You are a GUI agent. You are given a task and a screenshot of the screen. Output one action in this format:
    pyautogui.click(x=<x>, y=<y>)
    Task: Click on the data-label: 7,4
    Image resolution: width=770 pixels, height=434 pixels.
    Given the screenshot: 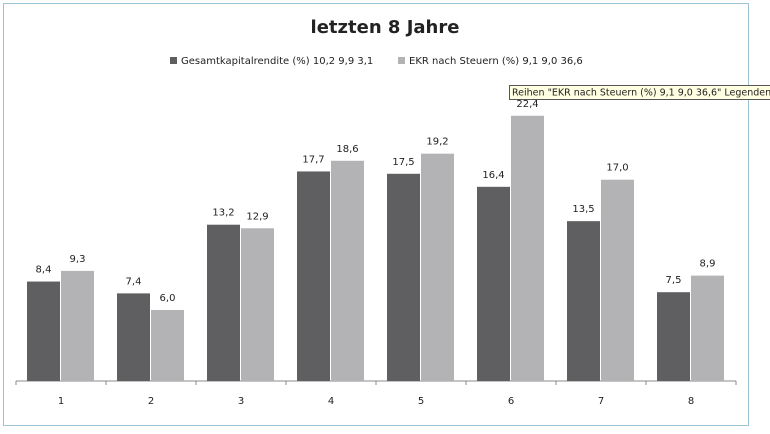 What is the action you would take?
    pyautogui.click(x=134, y=281)
    